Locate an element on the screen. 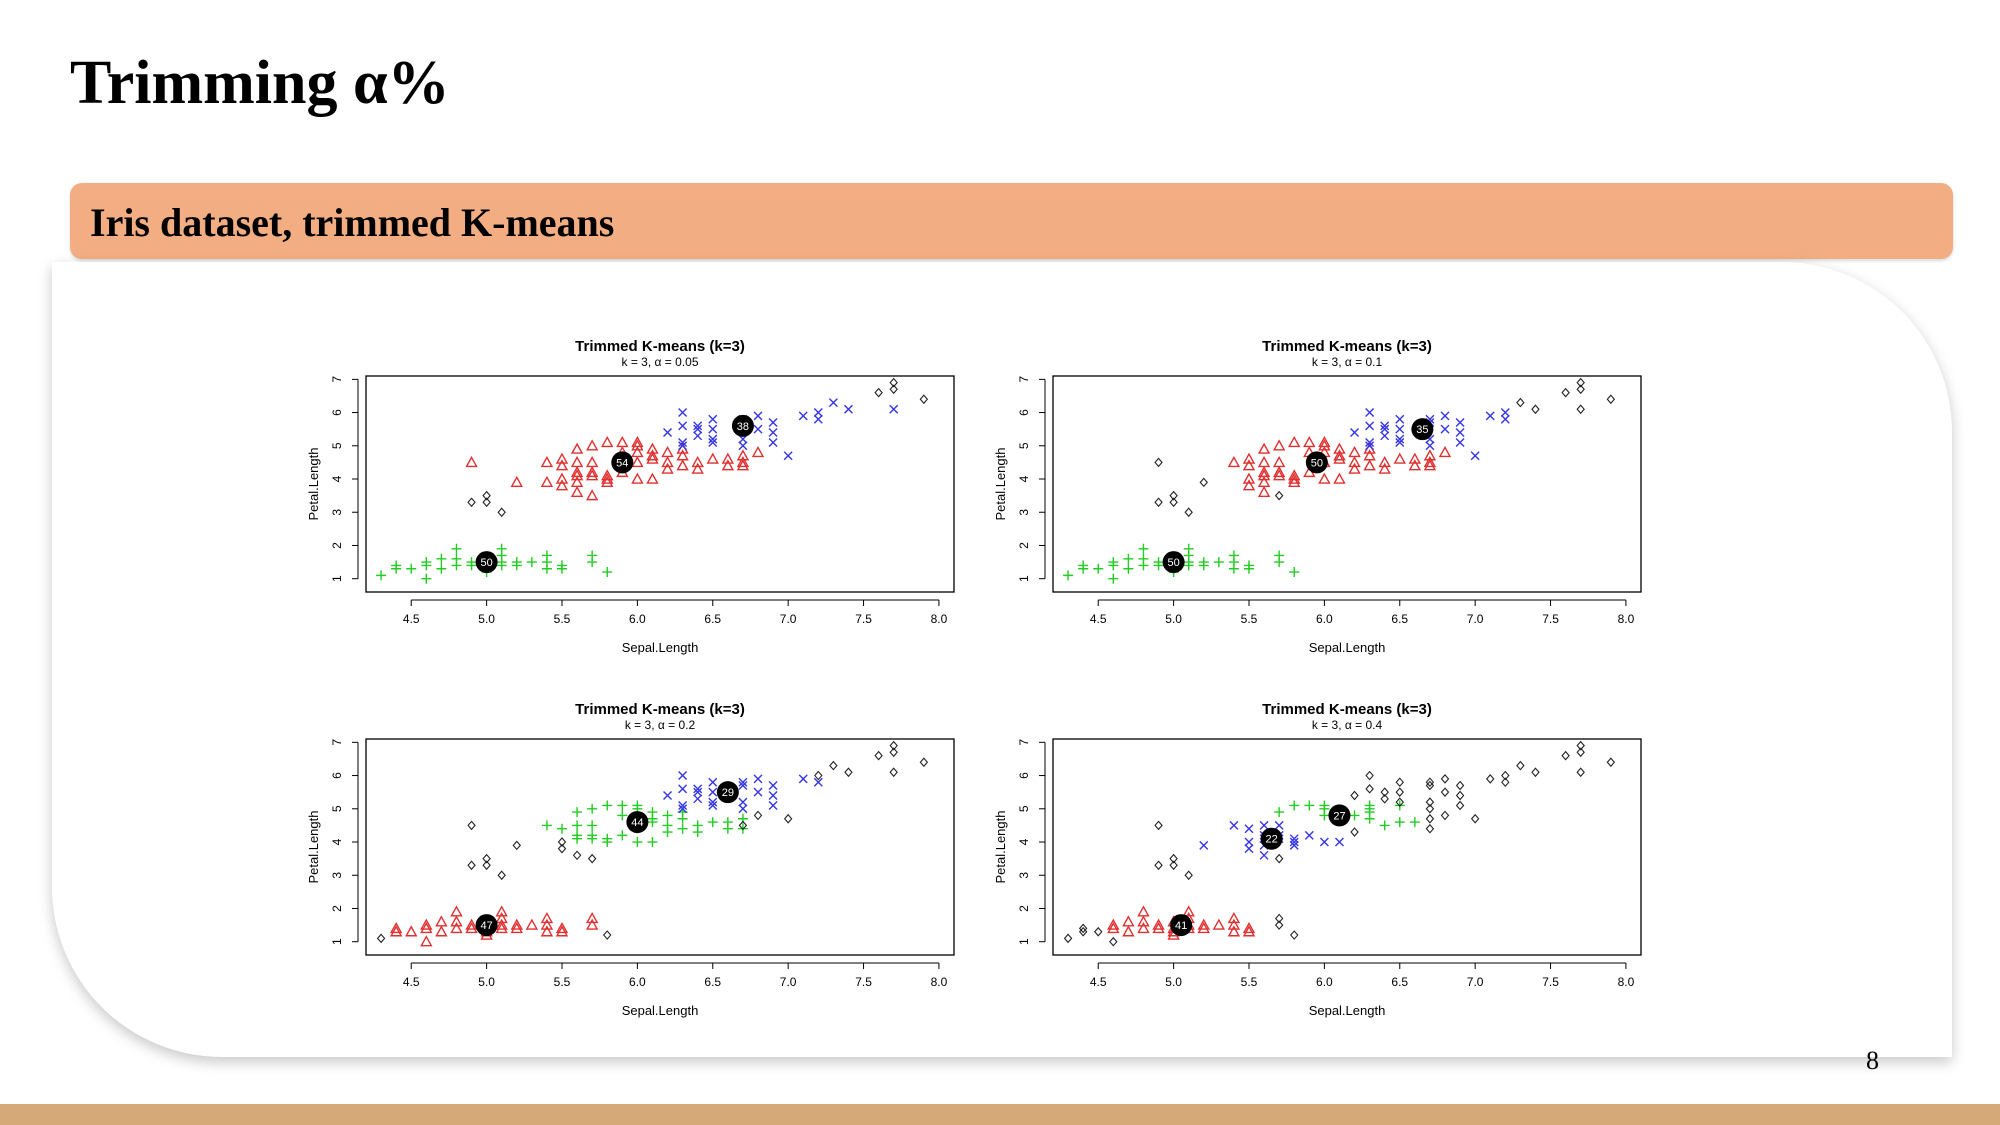  cluster-center-label: 50 is located at coordinates (1173, 563).